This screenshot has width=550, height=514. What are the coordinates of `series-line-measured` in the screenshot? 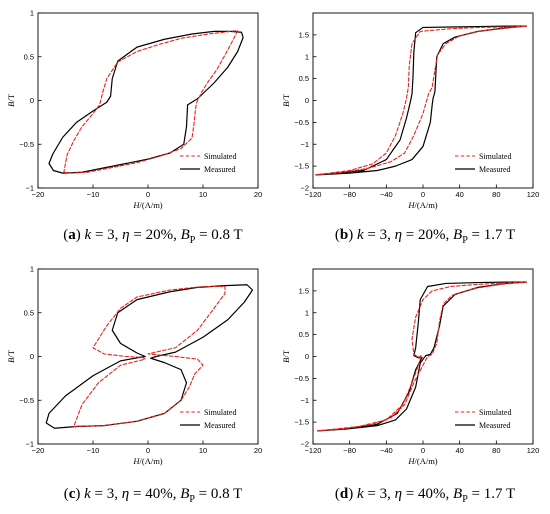 It's located at (149, 356).